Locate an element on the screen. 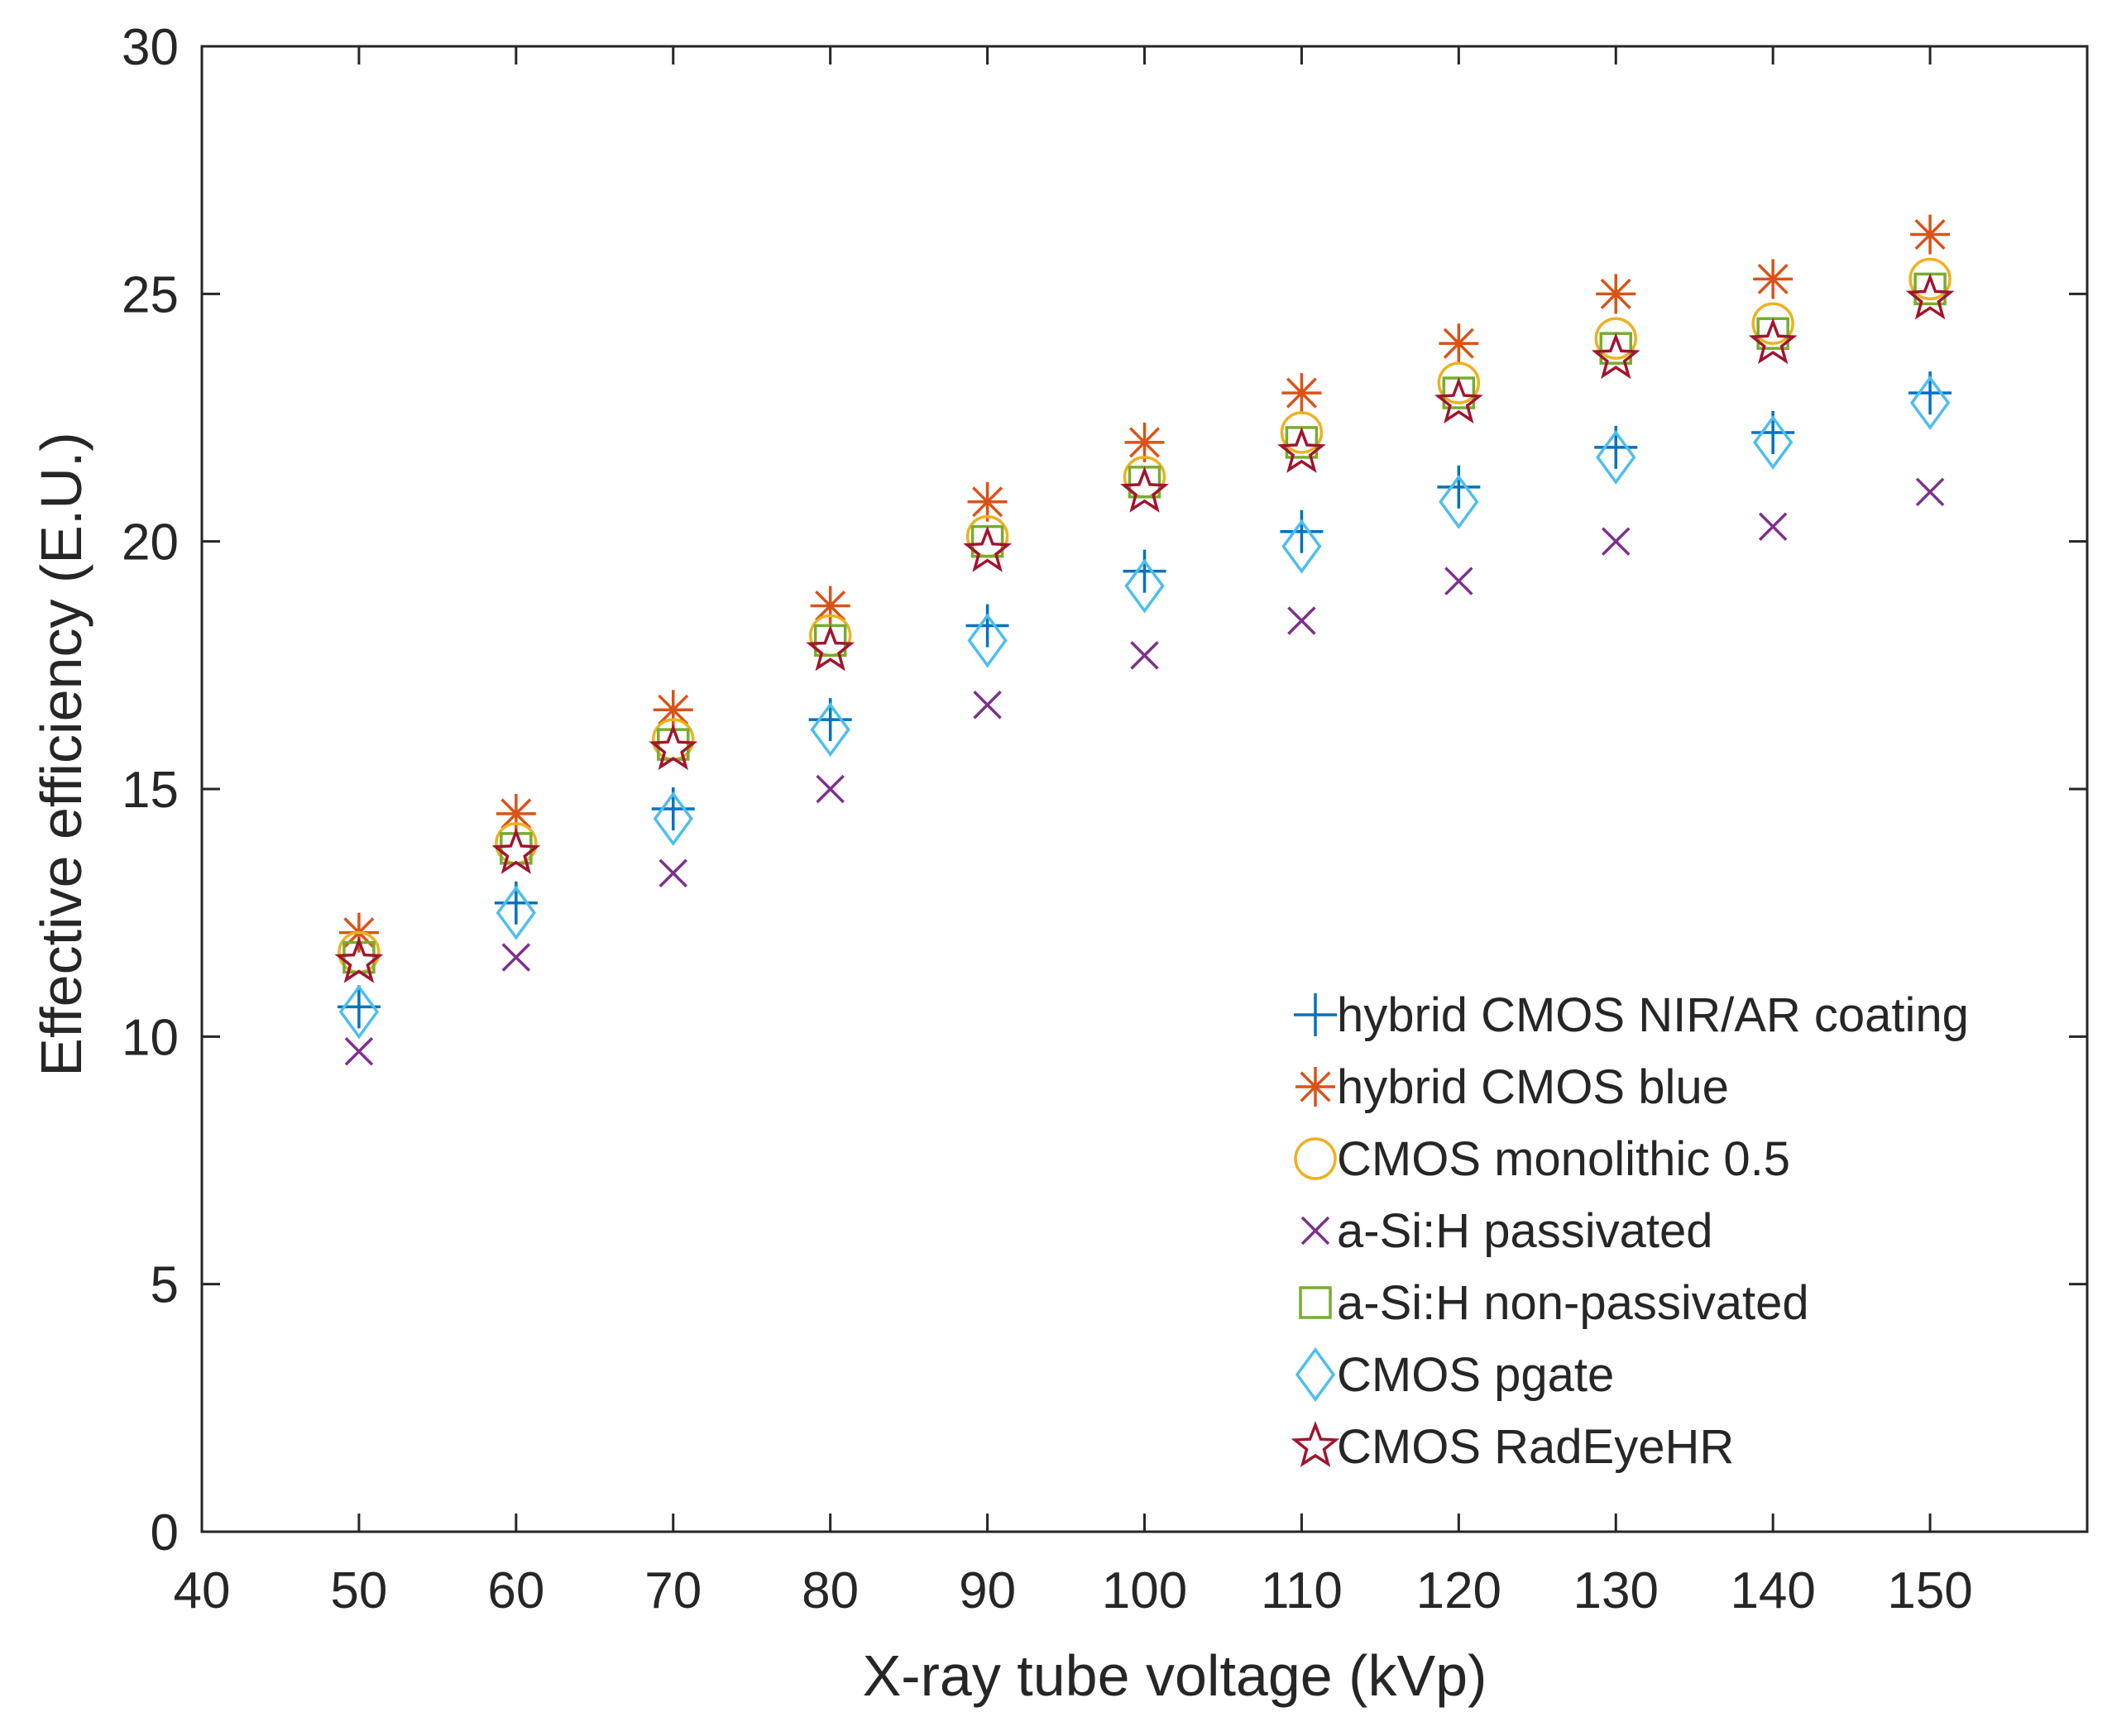 Image resolution: width=2112 pixels, height=1736 pixels. legend-label: hybrid CMOS blue is located at coordinates (1533, 1087).